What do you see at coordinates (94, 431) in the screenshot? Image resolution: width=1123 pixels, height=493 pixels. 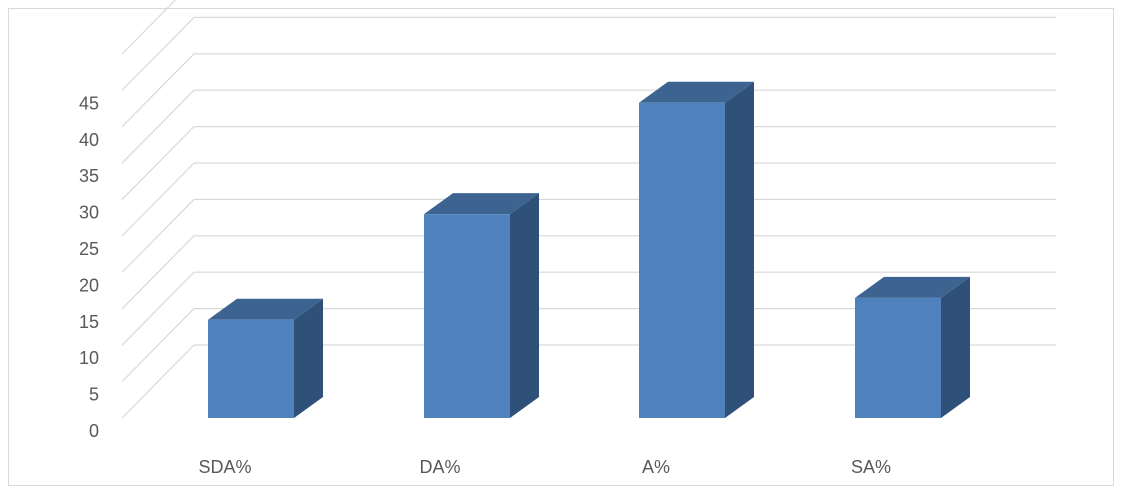 I see `y-tick-label: 0` at bounding box center [94, 431].